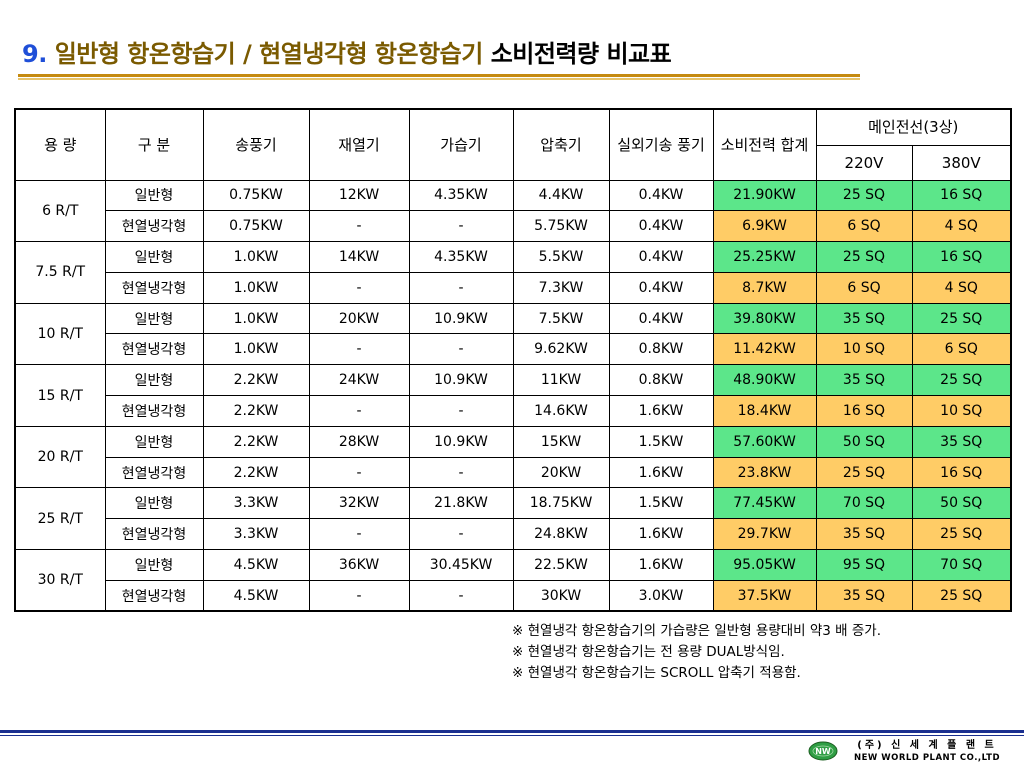 This screenshot has width=1024, height=768. I want to click on title-underline, so click(439, 75).